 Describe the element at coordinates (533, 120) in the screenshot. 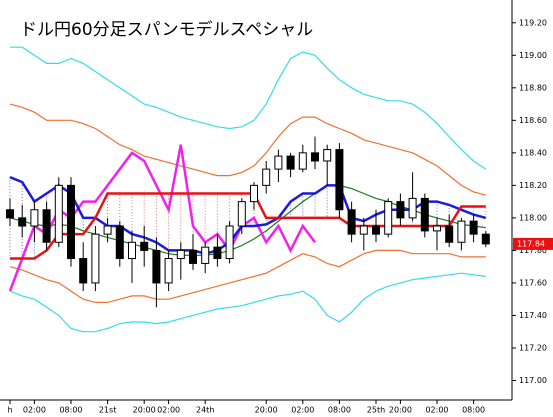

I see `y-tick-label: 118.60` at that location.